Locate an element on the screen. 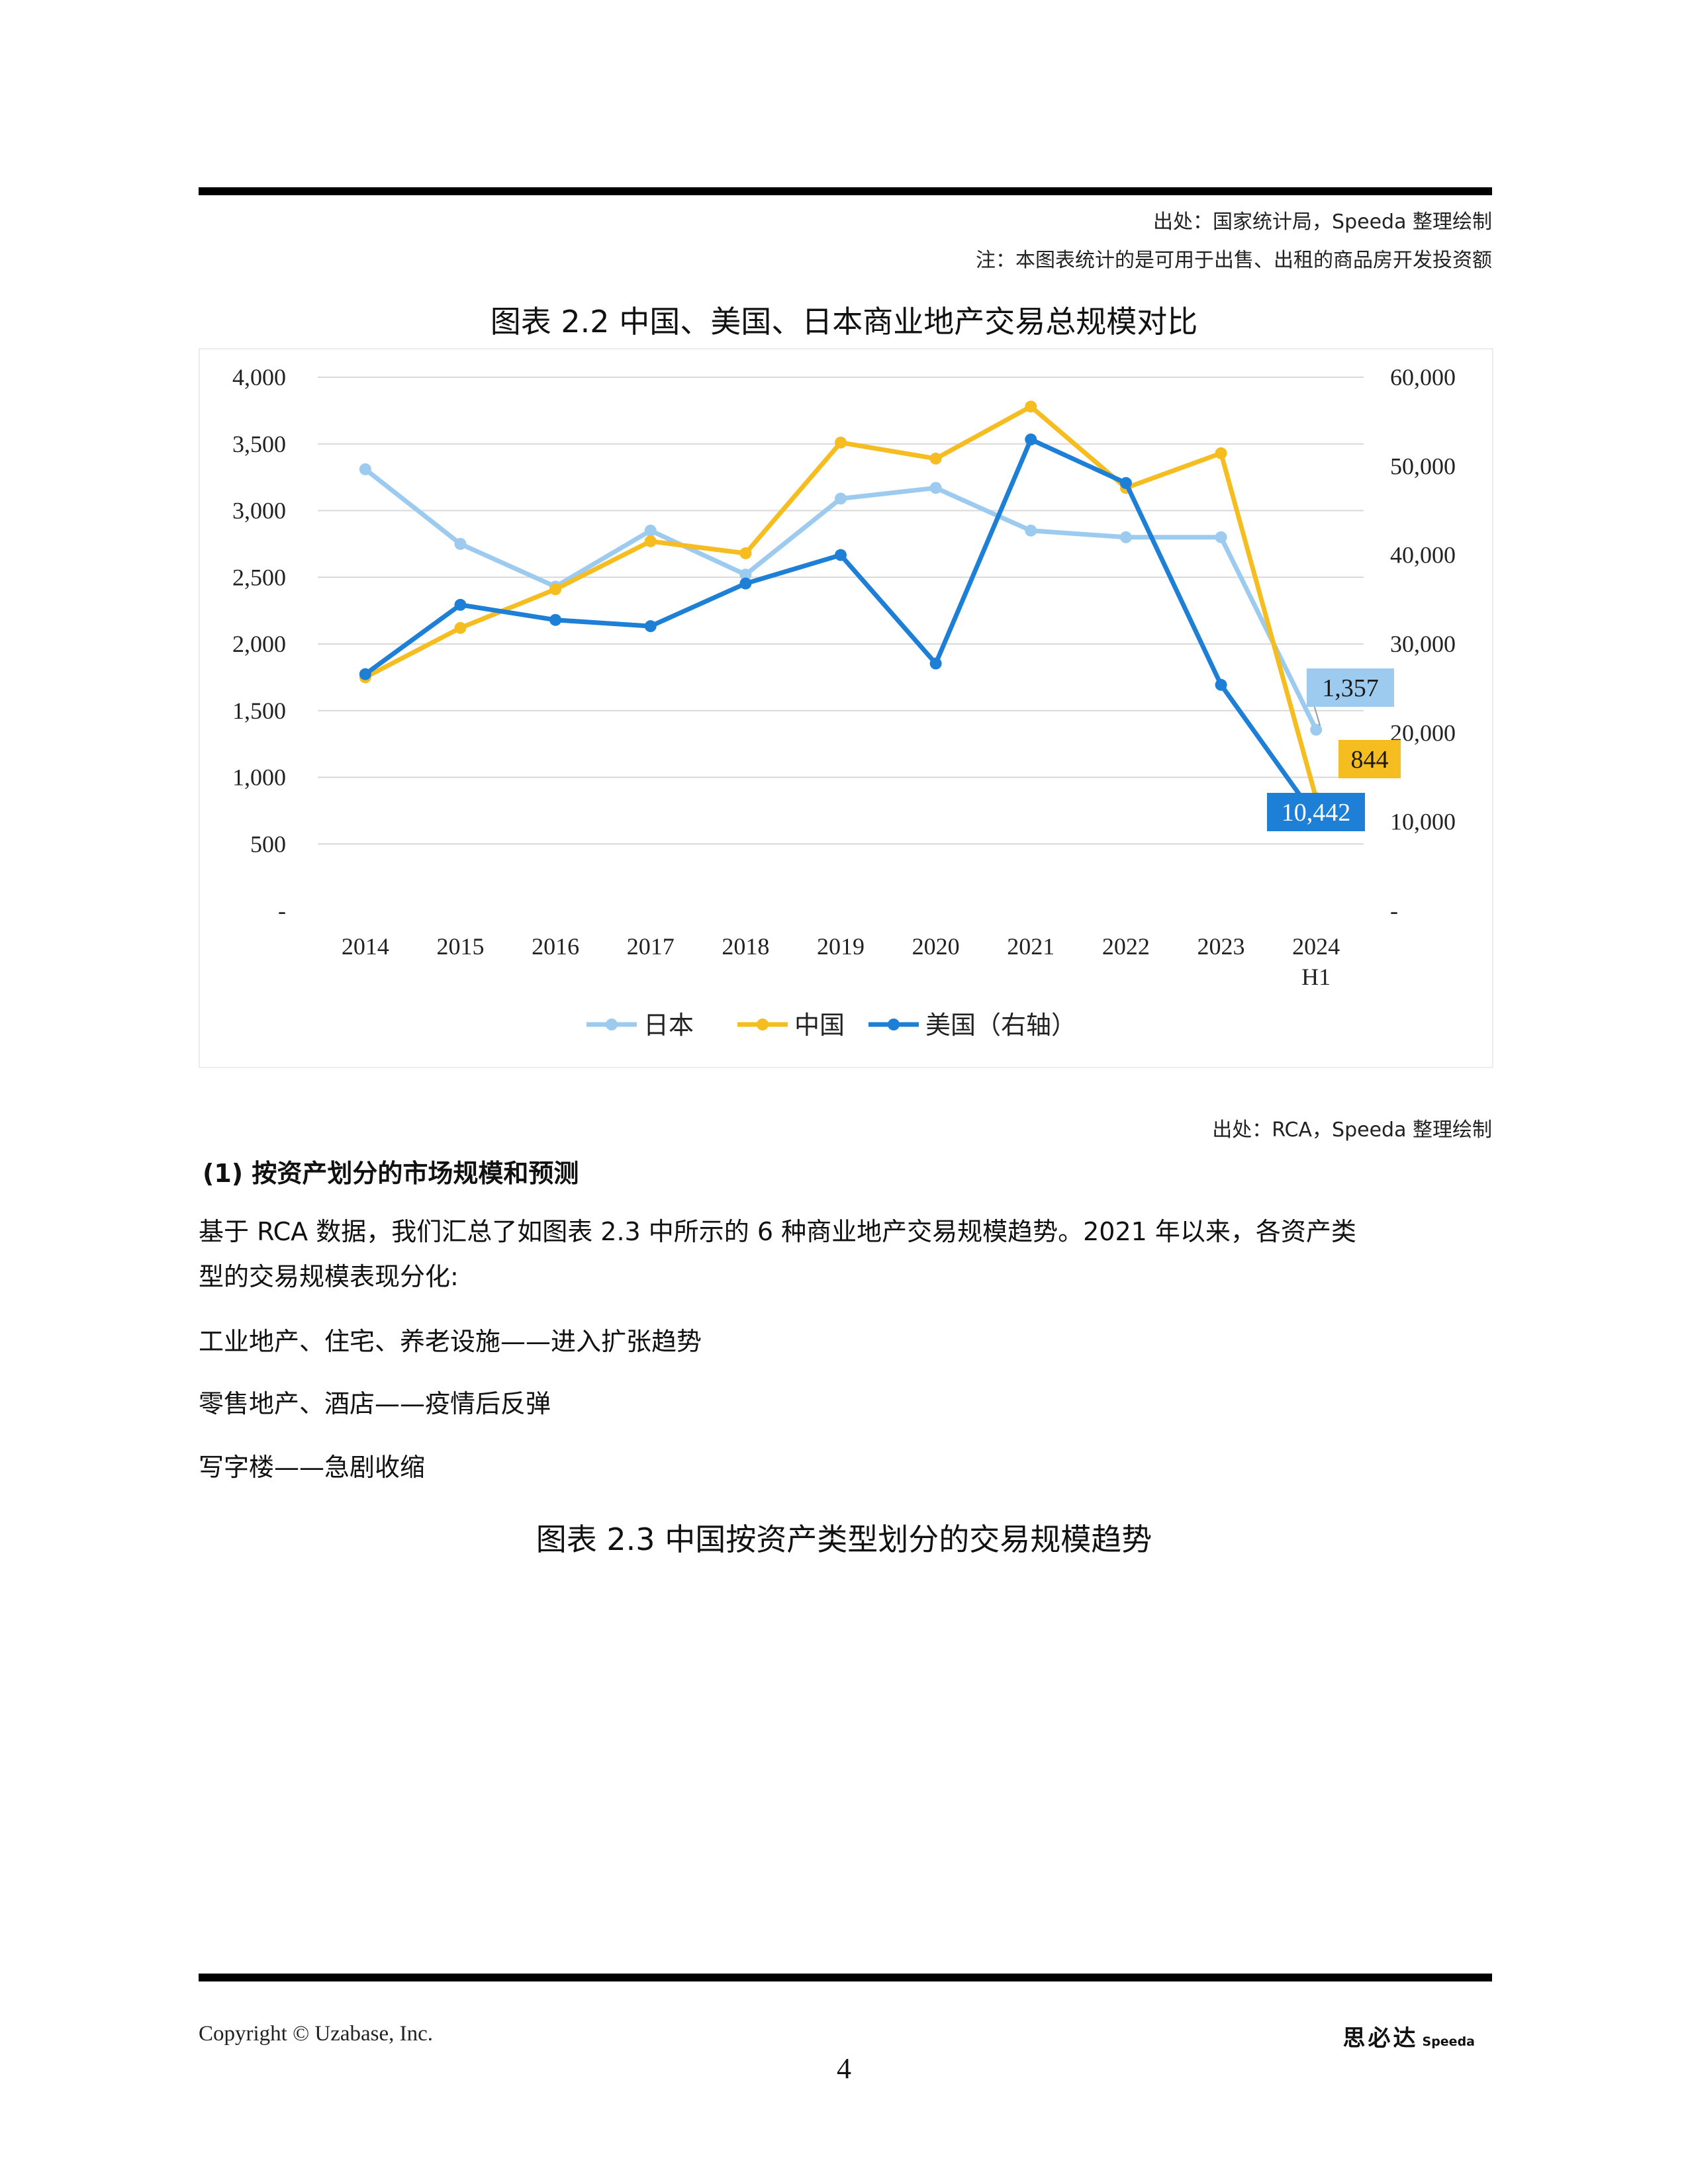  figure-2-3-title: 图表 2.3 中国按资产类型划分的交易规模趋势 is located at coordinates (844, 1539).